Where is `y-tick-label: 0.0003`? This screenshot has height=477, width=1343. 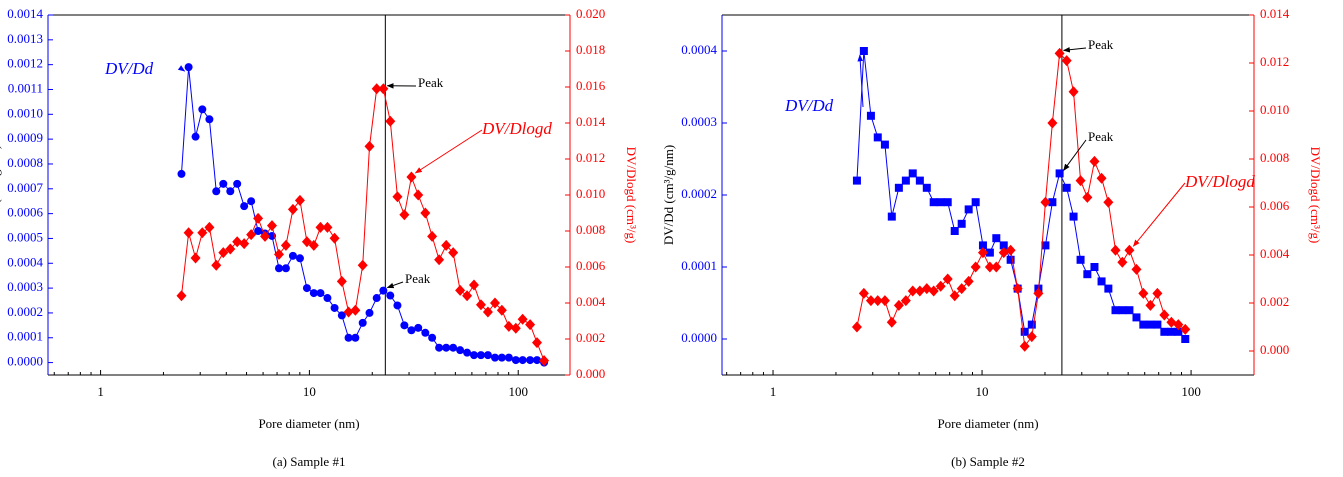
y-tick-label: 0.0003 is located at coordinates (699, 121).